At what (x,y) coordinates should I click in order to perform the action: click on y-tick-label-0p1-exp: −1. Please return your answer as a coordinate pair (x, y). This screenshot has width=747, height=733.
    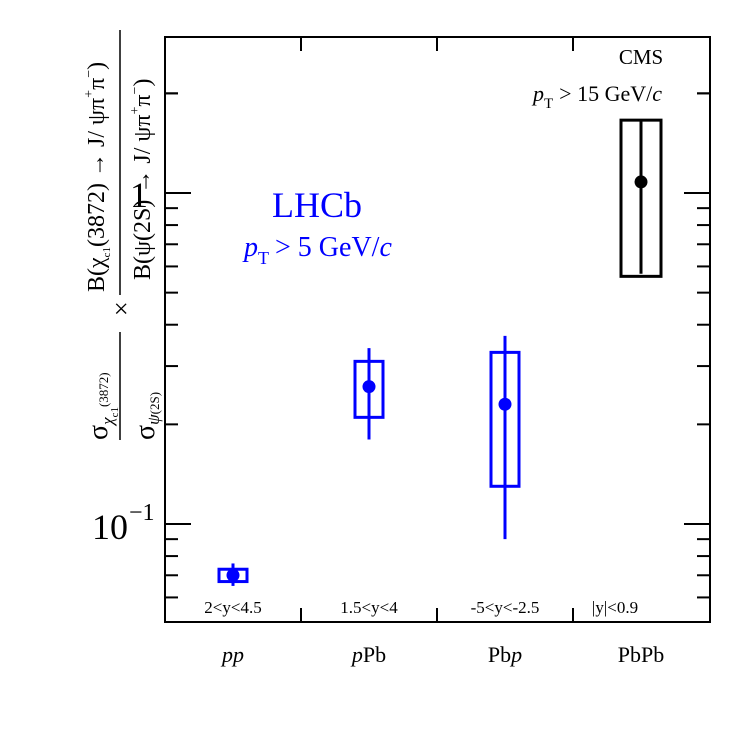
    Looking at the image, I should click on (142, 513).